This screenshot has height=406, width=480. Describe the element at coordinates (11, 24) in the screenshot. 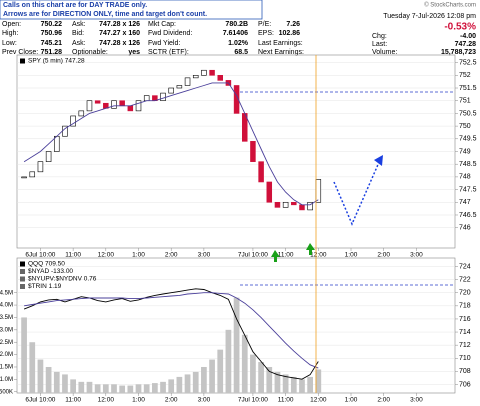

I see `quote-label: Open:` at that location.